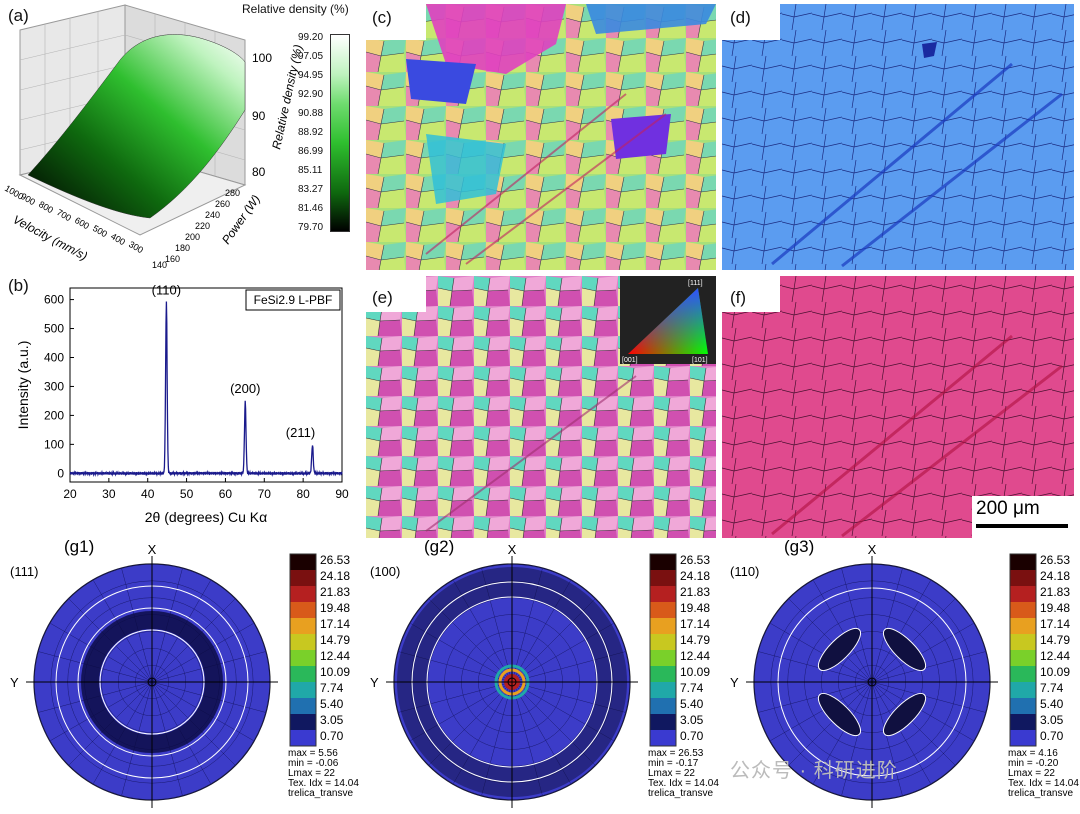  I want to click on plot-frame, so click(206, 385).